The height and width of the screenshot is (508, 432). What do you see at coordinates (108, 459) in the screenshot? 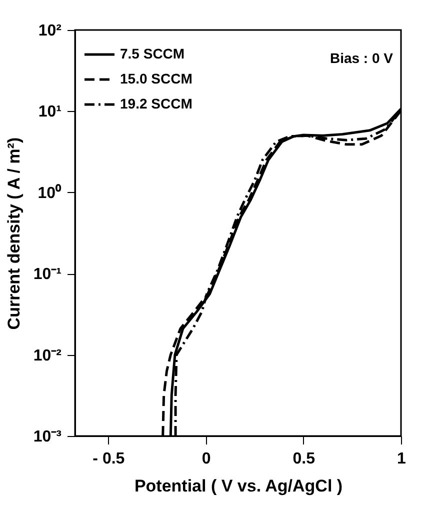
I see `x-tick-label: - 0.5` at bounding box center [108, 459].